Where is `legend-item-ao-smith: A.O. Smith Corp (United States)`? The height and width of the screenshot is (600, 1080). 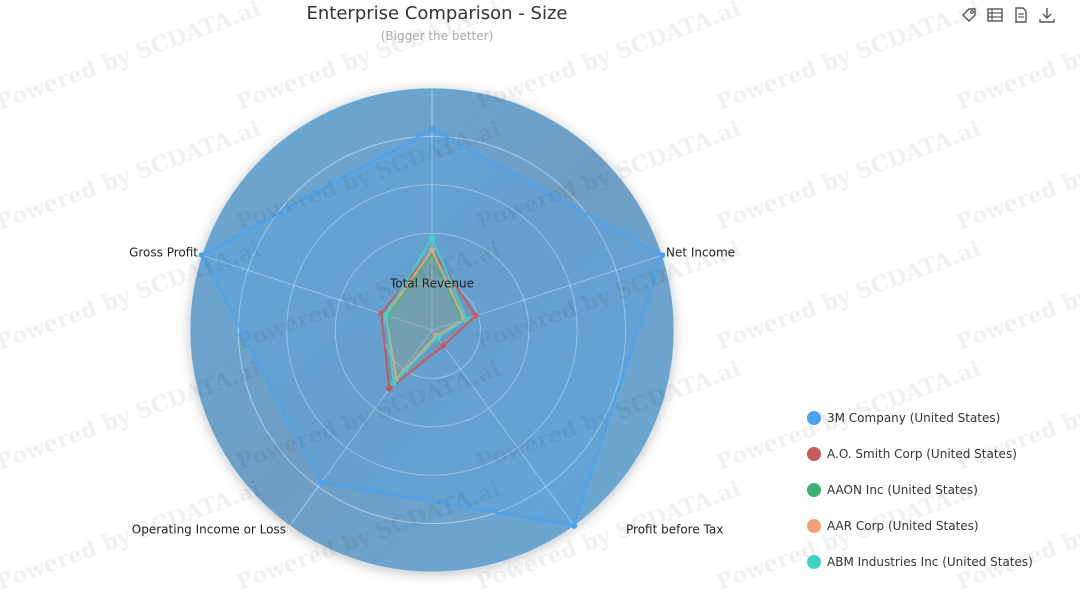 legend-item-ao-smith: A.O. Smith Corp (United States) is located at coordinates (920, 454).